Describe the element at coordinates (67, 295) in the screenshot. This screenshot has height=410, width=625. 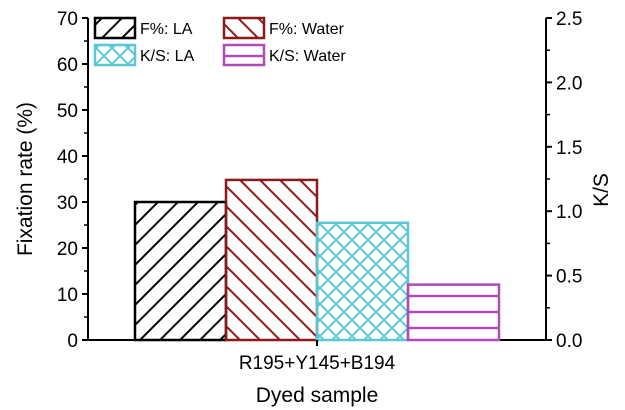
I see `left-tick-label: 10` at that location.